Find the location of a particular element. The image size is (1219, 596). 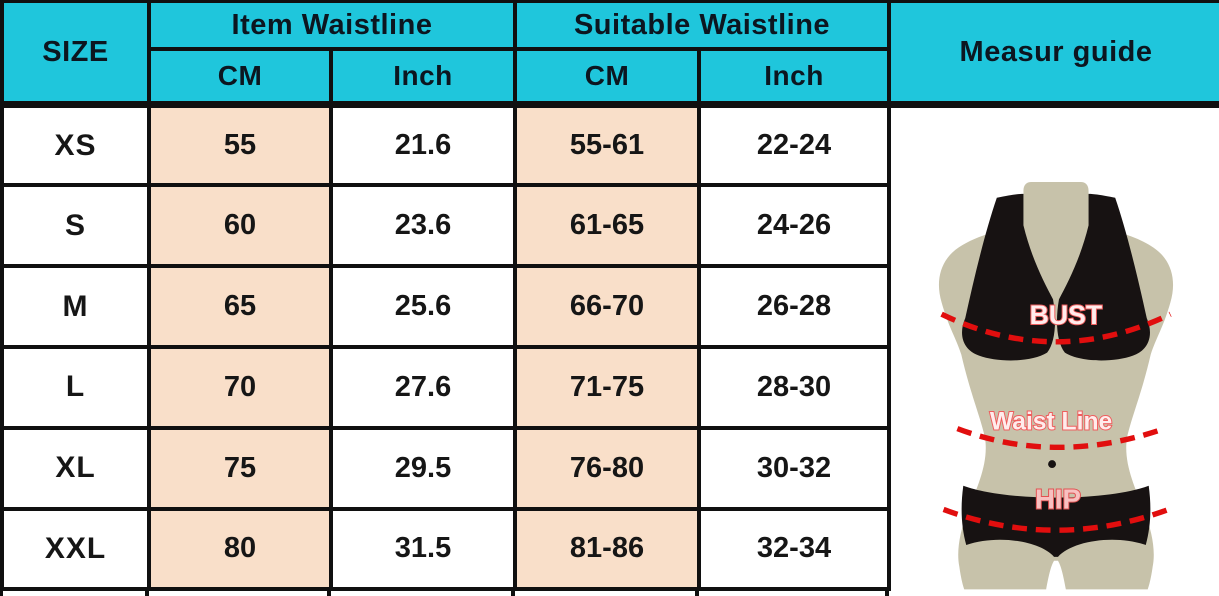

column-header-item-inch: Inch is located at coordinates (423, 78).